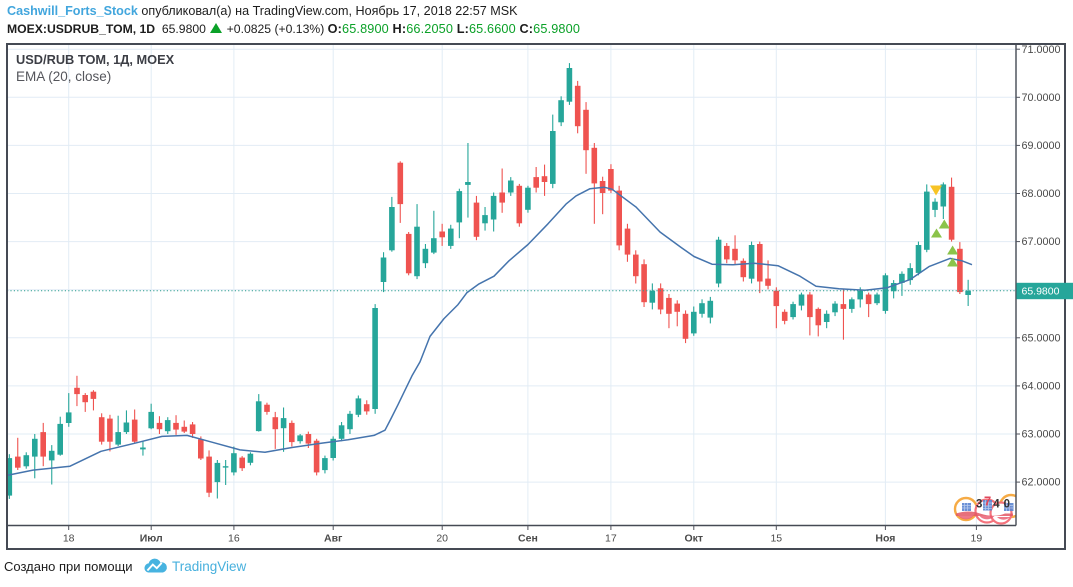  What do you see at coordinates (1041, 98) in the screenshot?
I see `svg-text: 70.0000` at bounding box center [1041, 98].